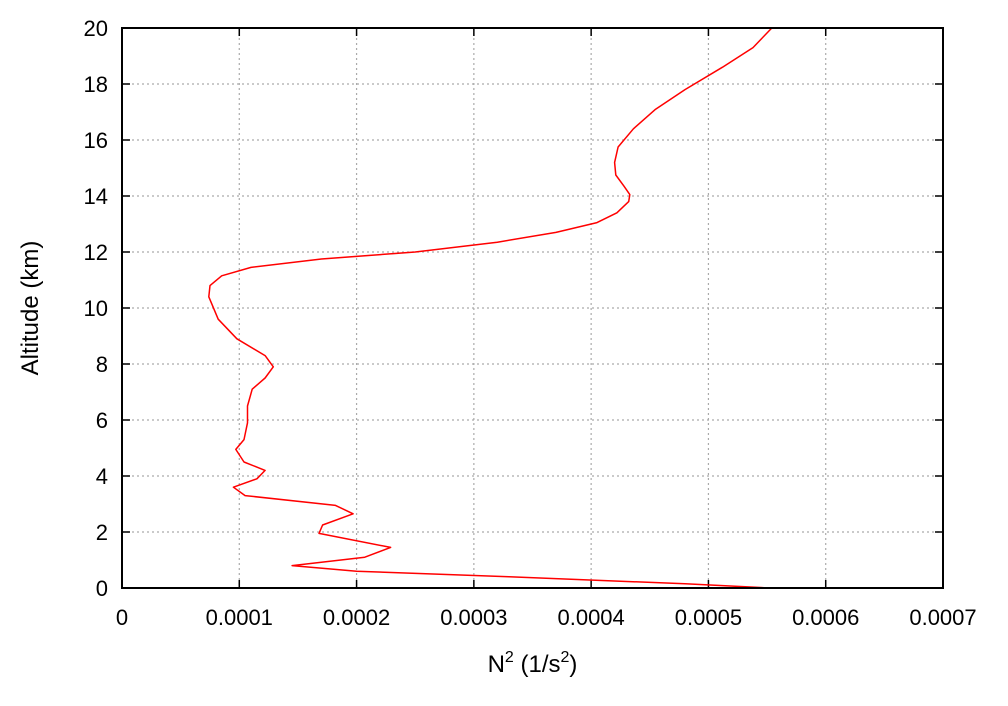 The height and width of the screenshot is (706, 1008). I want to click on x-axis-title-unit-prefix: (1/s, so click(537, 664).